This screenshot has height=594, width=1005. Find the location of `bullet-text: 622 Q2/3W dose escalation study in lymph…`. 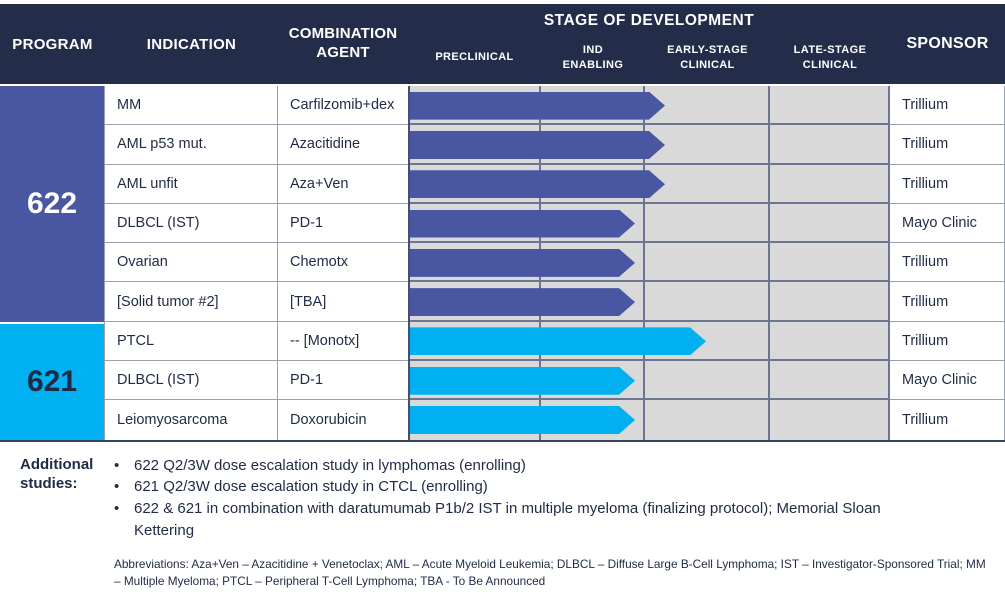

bullet-text: 622 Q2/3W dose escalation study in lymph… is located at coordinates (330, 465).